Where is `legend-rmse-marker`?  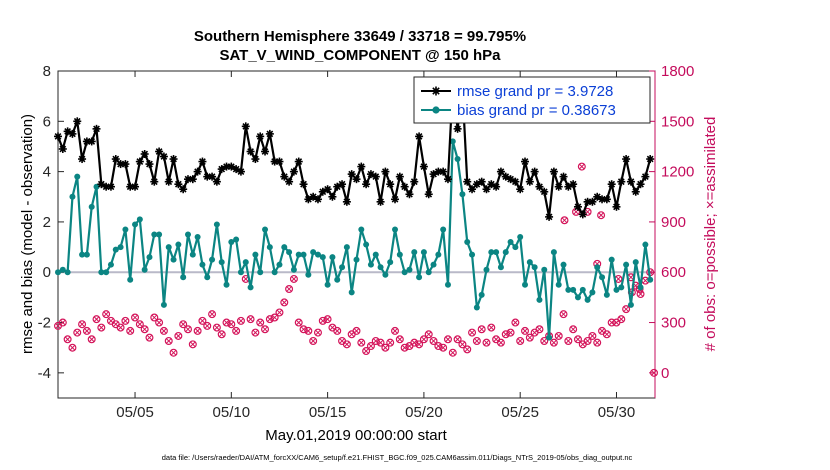
legend-rmse-marker is located at coordinates (436, 91).